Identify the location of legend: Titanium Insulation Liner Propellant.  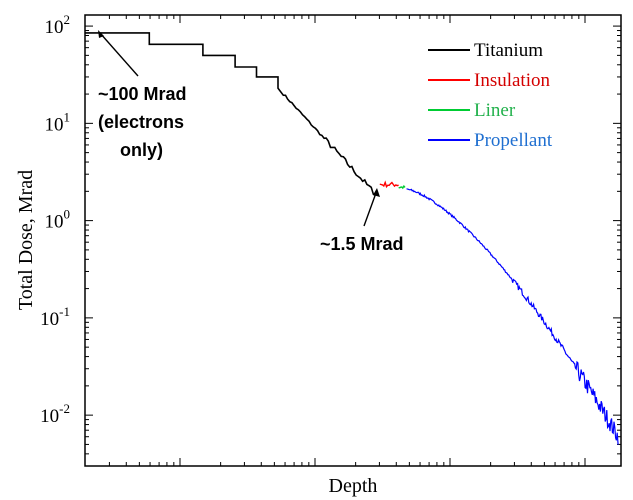
(490, 95).